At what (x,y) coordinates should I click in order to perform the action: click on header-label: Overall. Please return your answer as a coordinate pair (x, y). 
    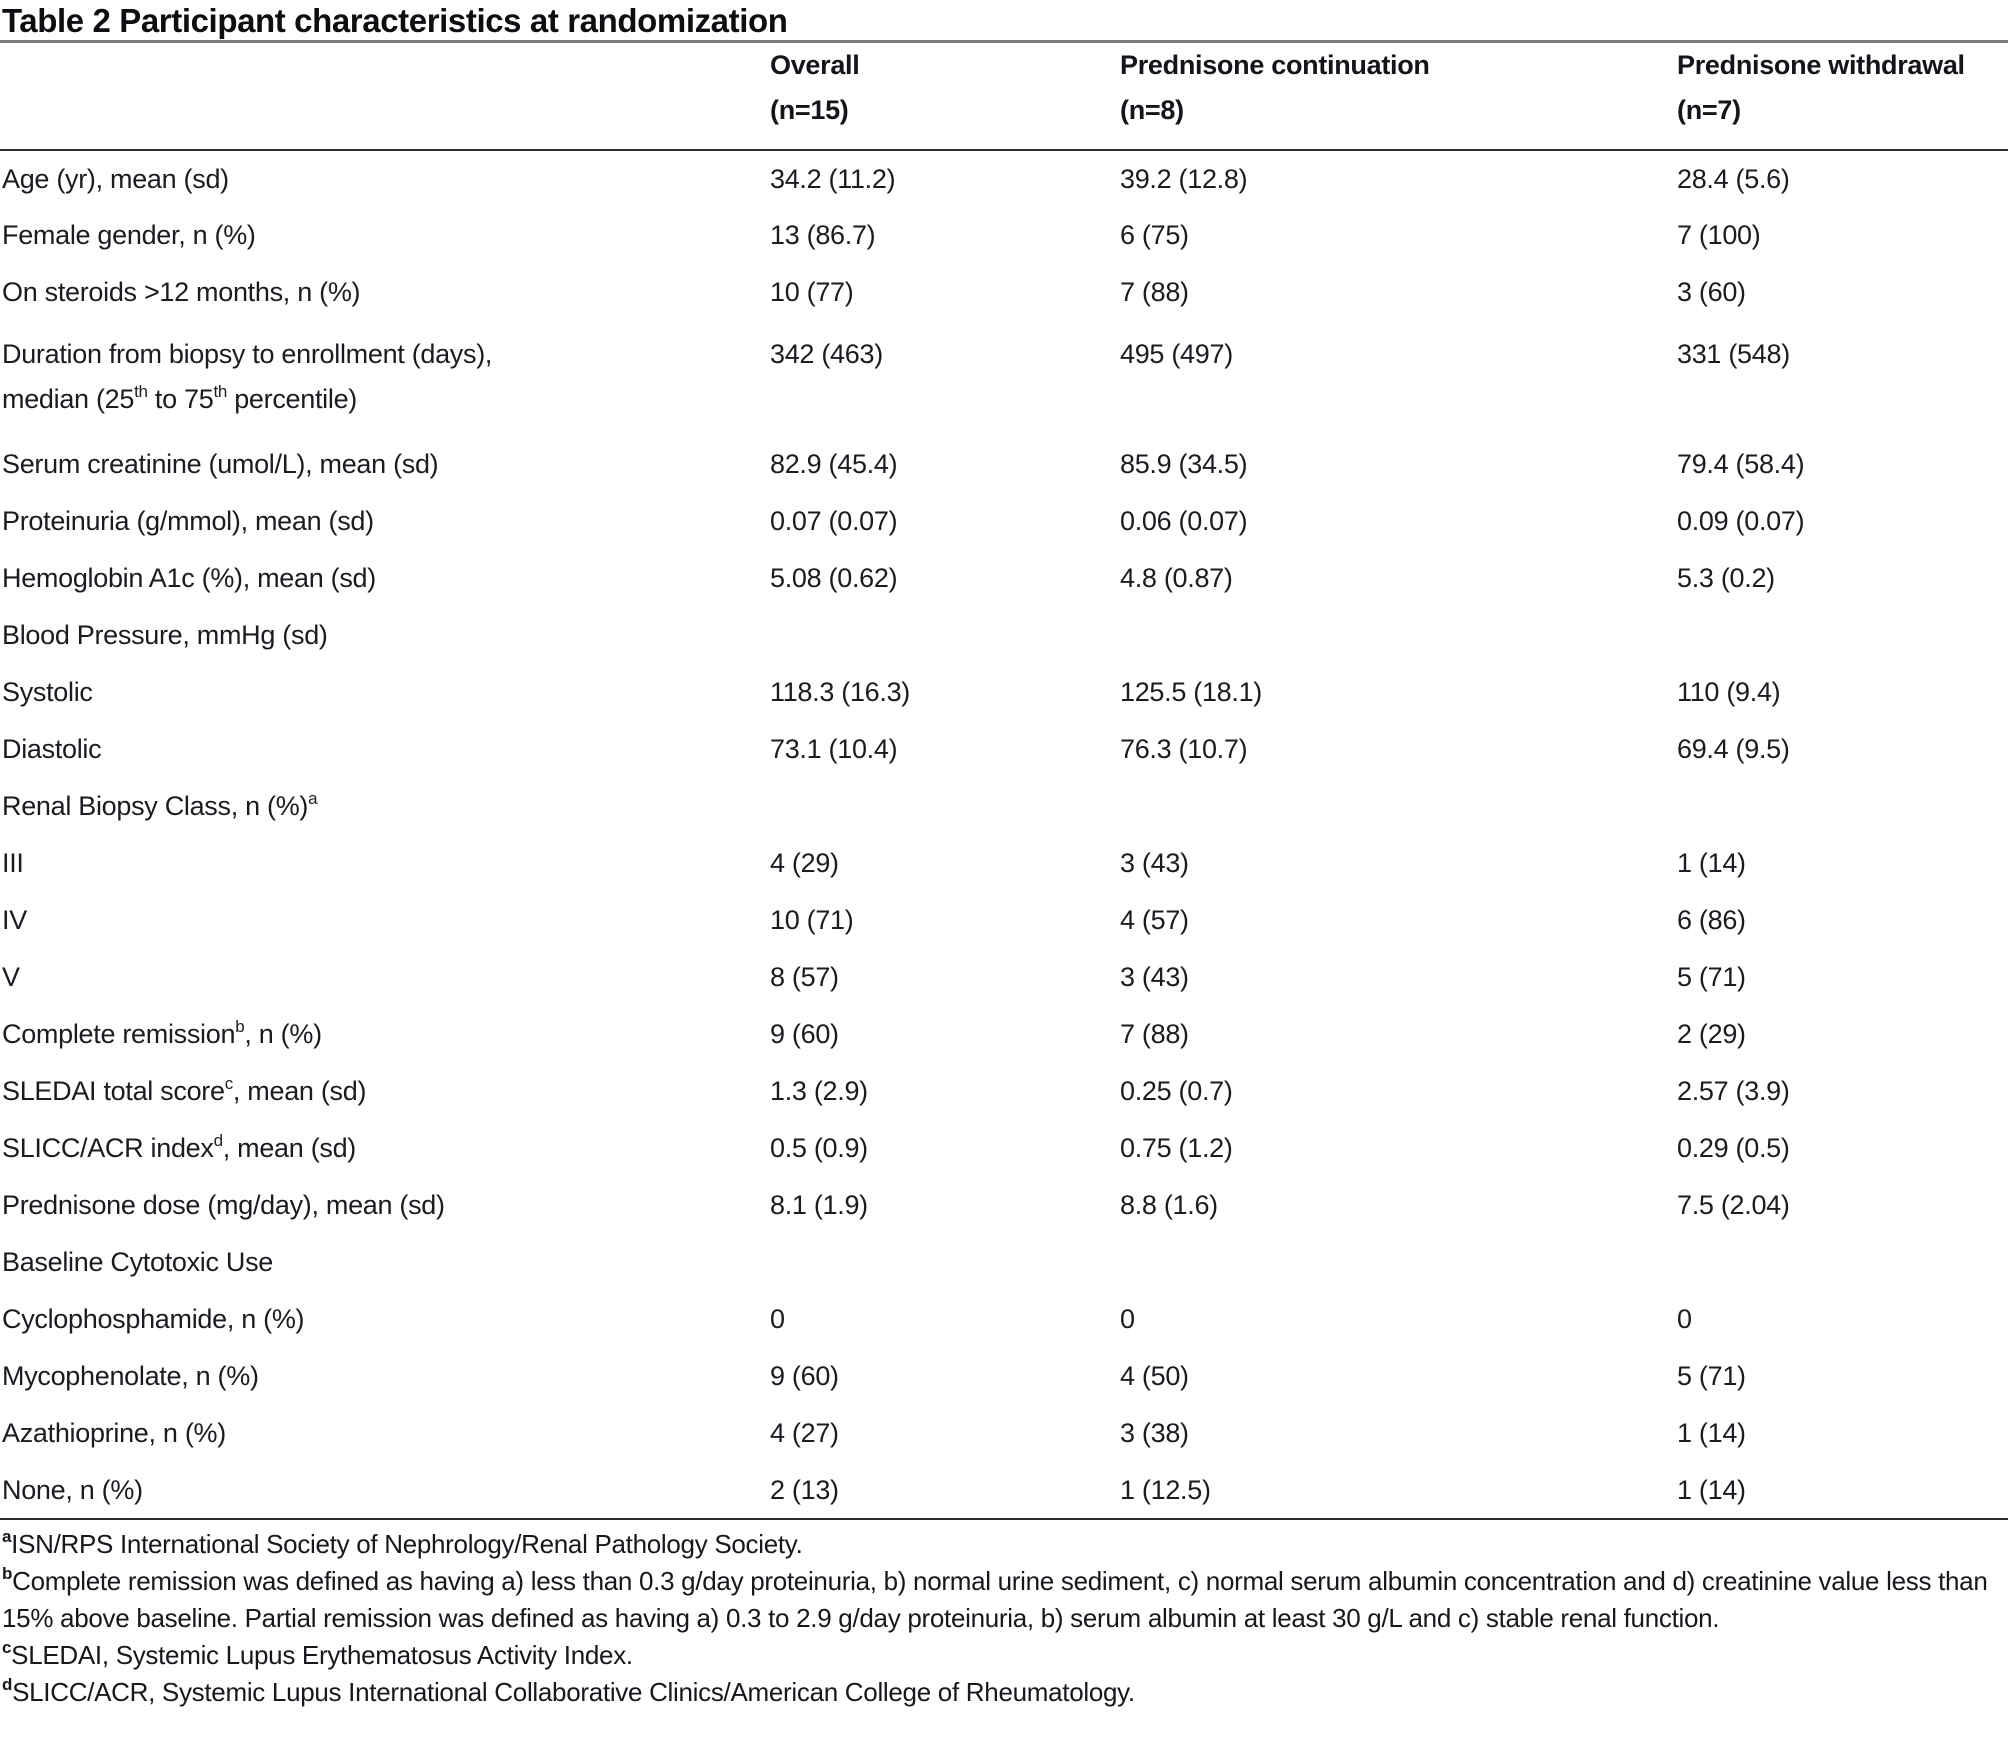
    Looking at the image, I should click on (815, 65).